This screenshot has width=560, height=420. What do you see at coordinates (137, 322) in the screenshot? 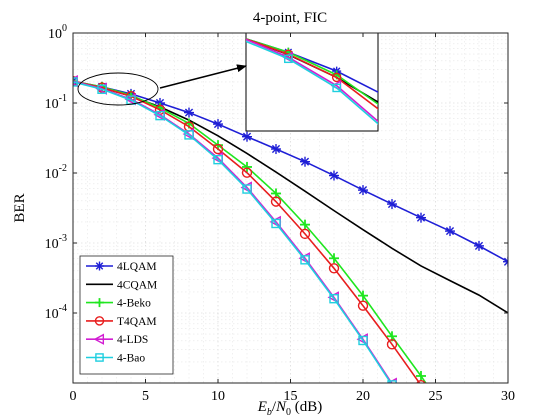
I see `legend-label: T4QAM` at bounding box center [137, 322].